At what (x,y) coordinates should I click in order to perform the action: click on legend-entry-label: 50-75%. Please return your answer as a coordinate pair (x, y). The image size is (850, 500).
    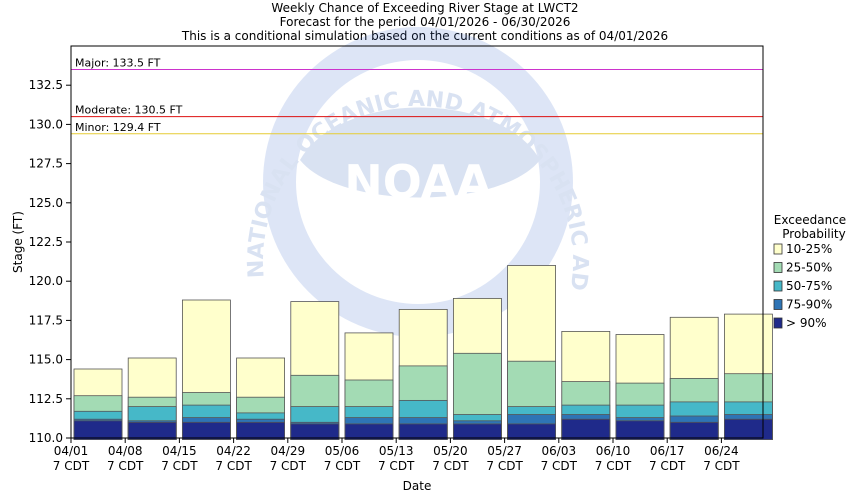
    Looking at the image, I should click on (809, 286).